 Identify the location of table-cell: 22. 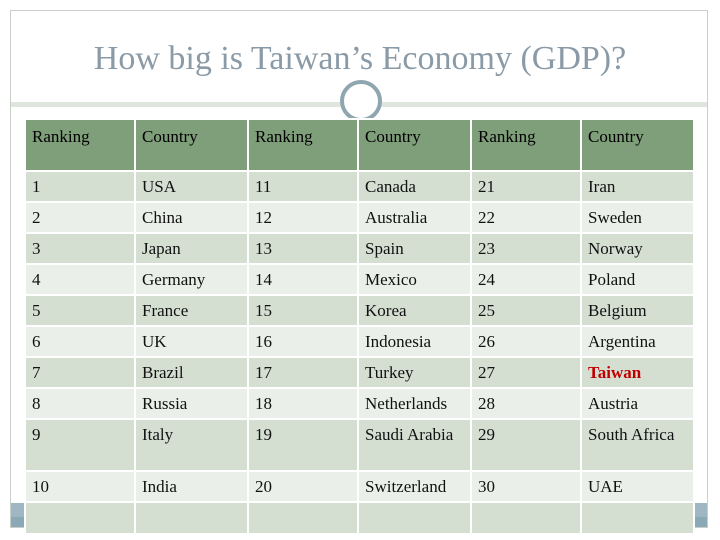
(526, 217).